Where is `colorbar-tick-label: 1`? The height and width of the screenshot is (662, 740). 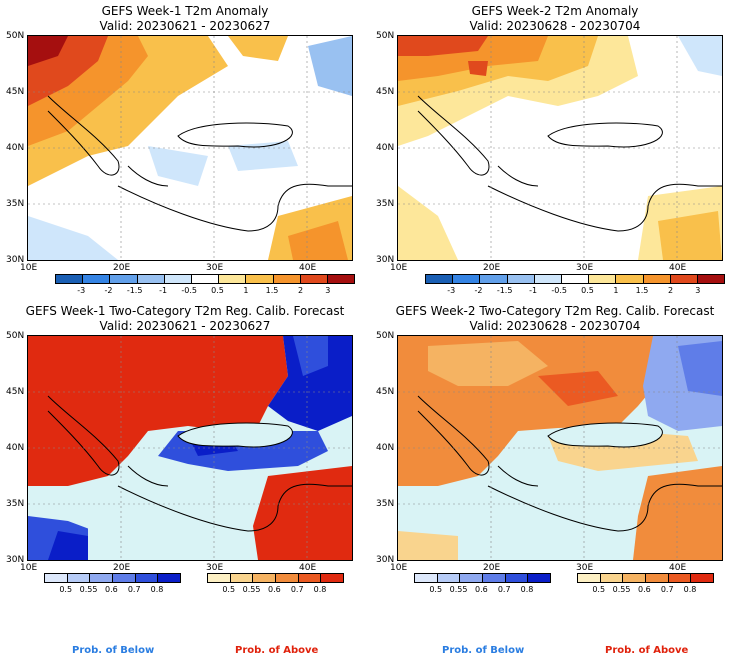 colorbar-tick-label: 1 is located at coordinates (246, 290).